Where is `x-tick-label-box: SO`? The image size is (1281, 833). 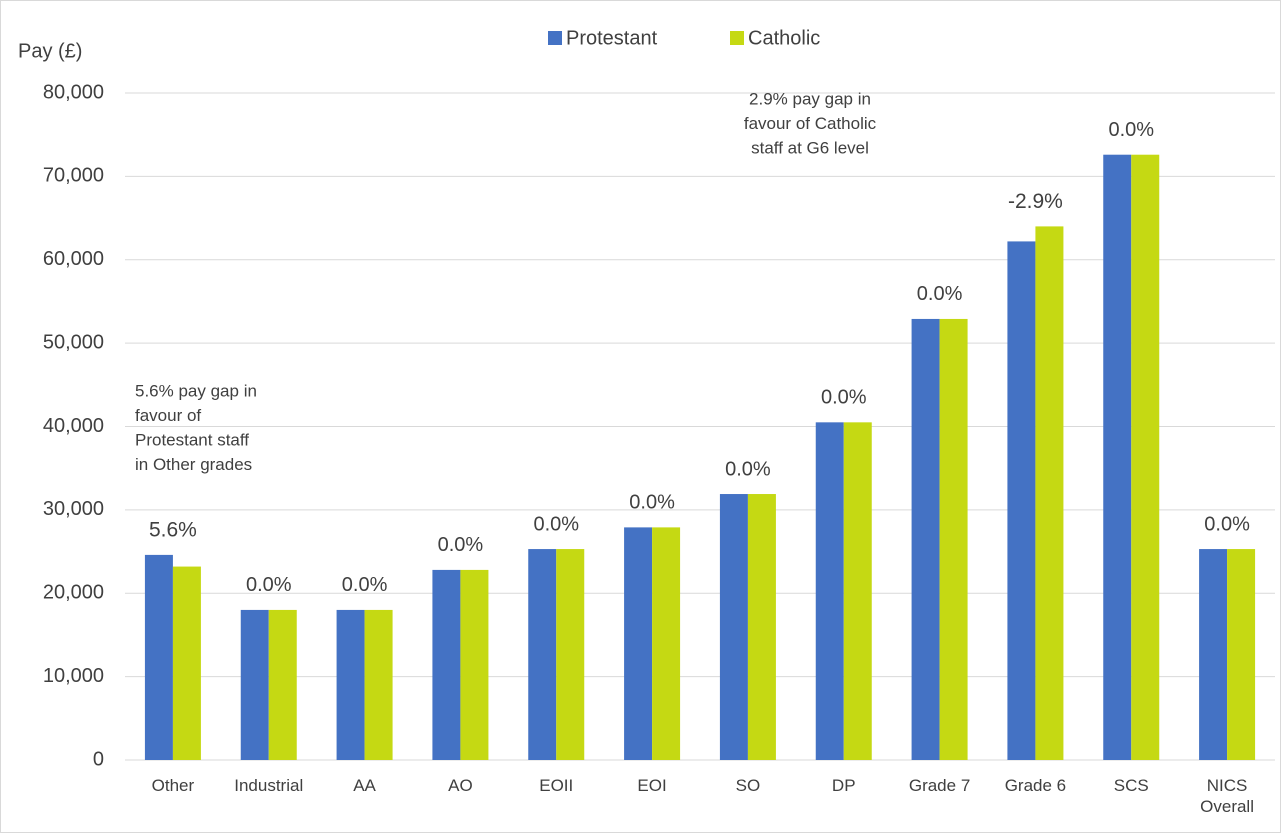
x-tick-label-box: SO is located at coordinates (748, 785).